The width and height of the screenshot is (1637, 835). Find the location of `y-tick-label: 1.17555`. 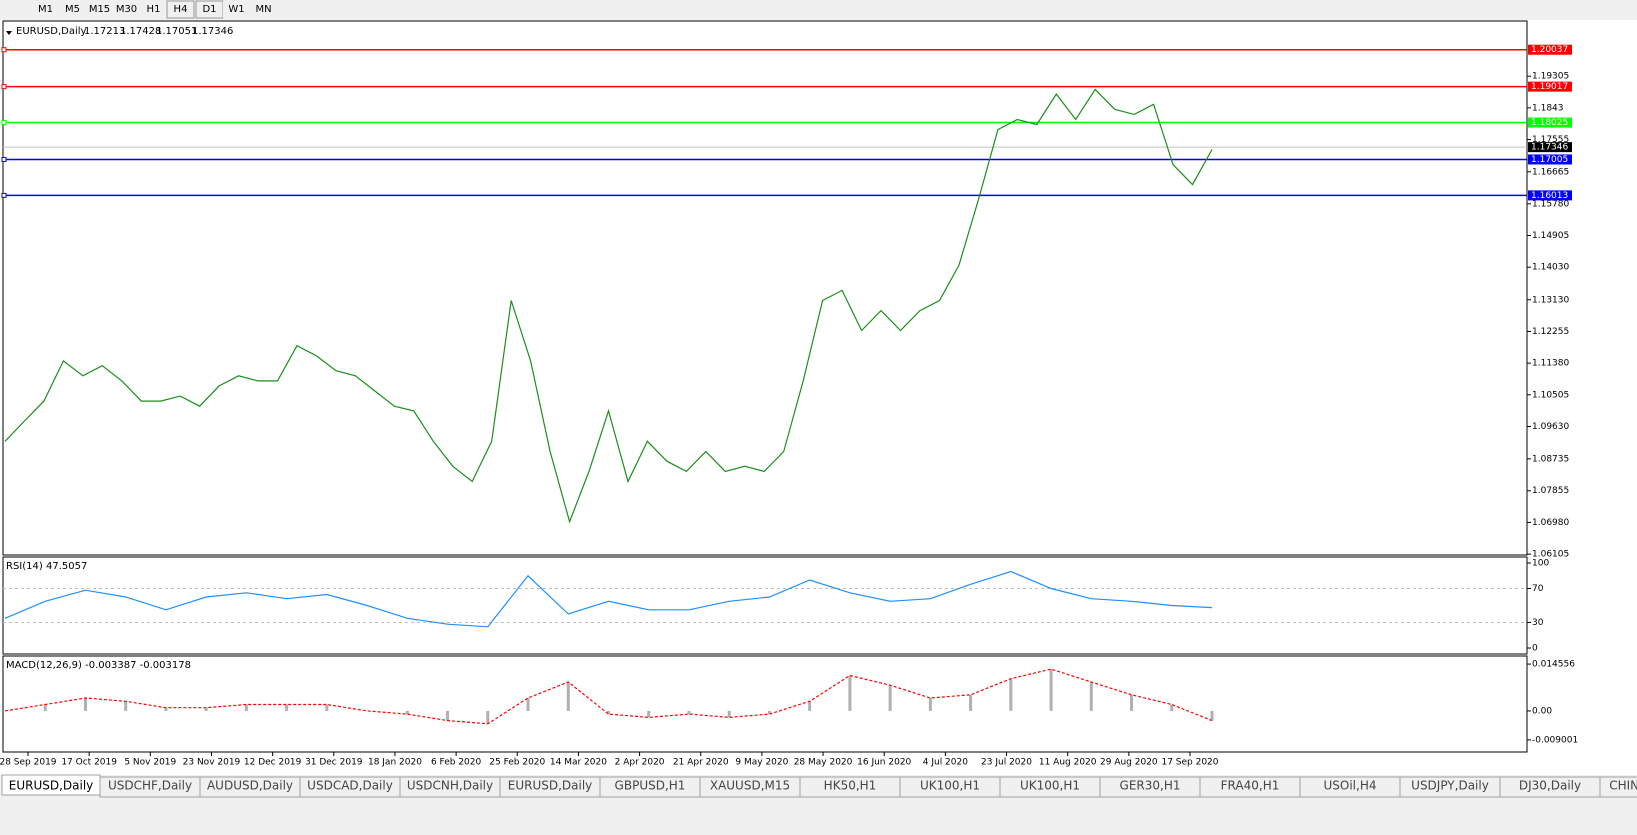

y-tick-label: 1.17555 is located at coordinates (1550, 140).